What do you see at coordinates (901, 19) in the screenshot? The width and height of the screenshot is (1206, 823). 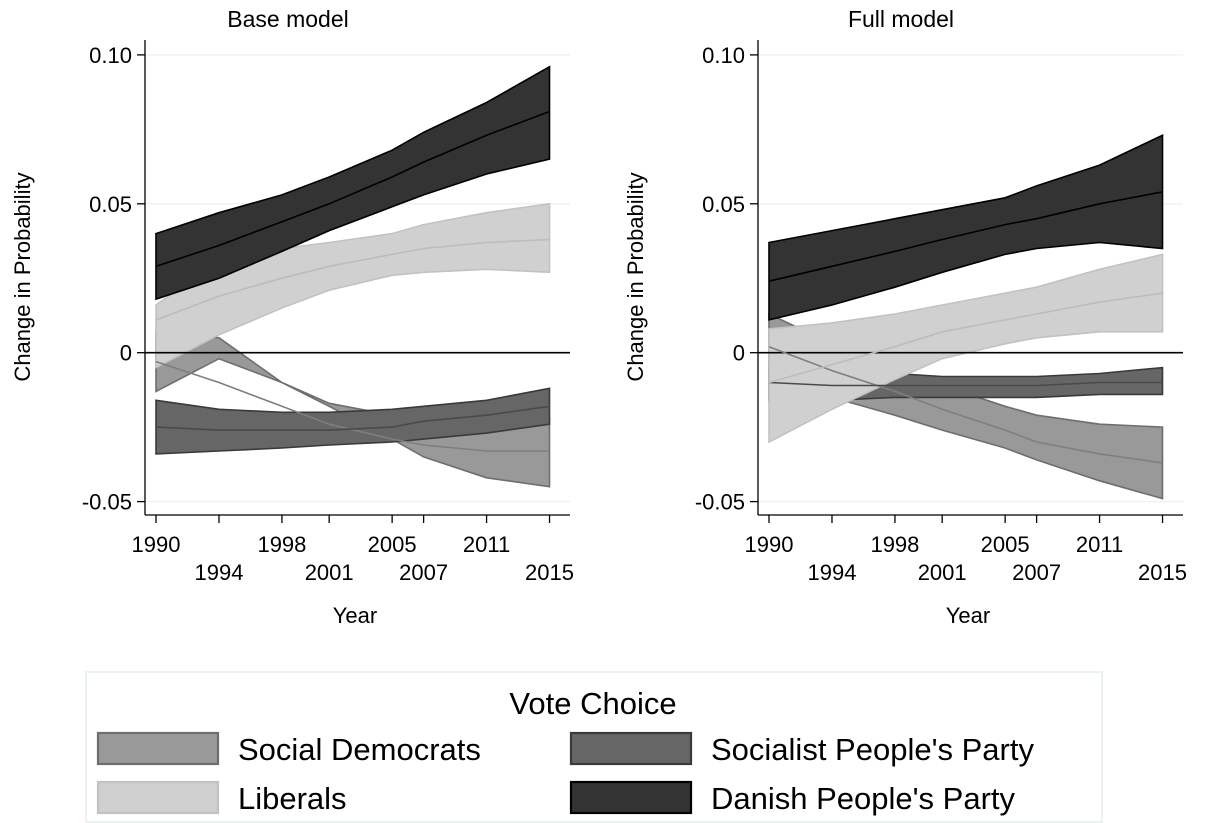 I see `panel-title: Full model` at bounding box center [901, 19].